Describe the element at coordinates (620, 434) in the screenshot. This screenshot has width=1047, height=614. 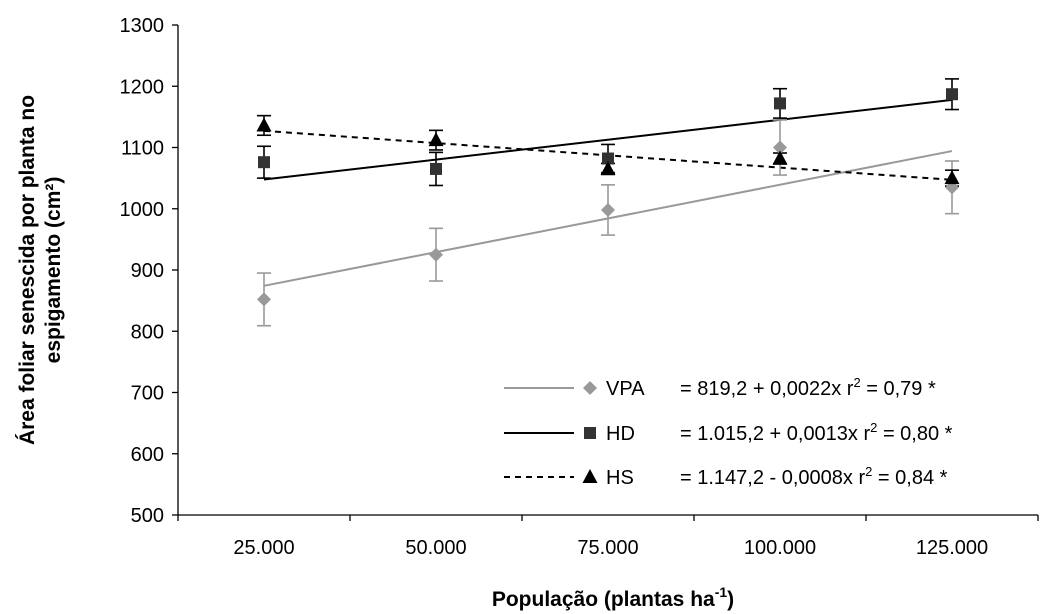
I see `legend-label-hd: HD` at that location.